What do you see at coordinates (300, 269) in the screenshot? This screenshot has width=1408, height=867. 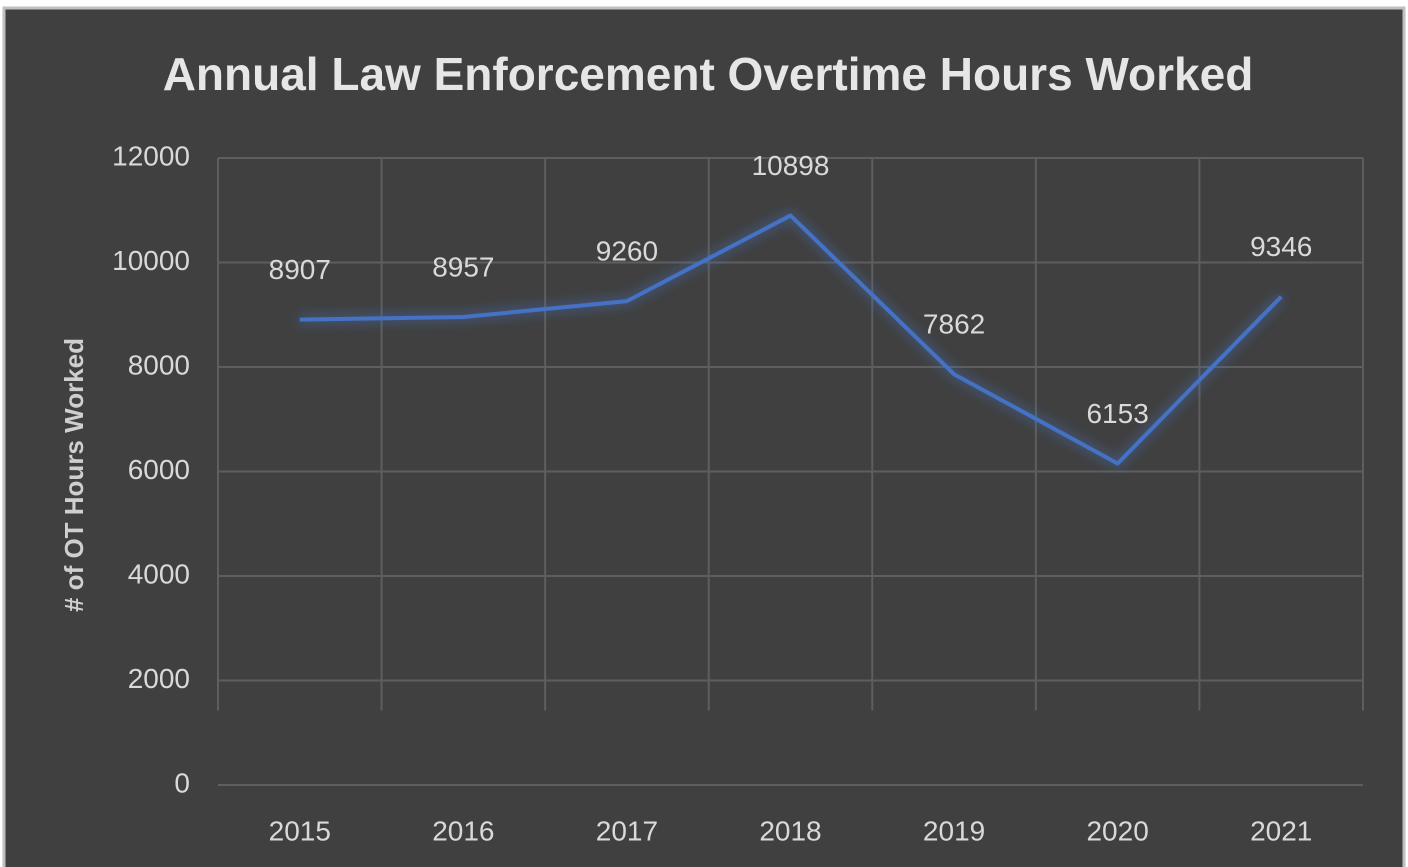 I see `data-label: 8907` at bounding box center [300, 269].